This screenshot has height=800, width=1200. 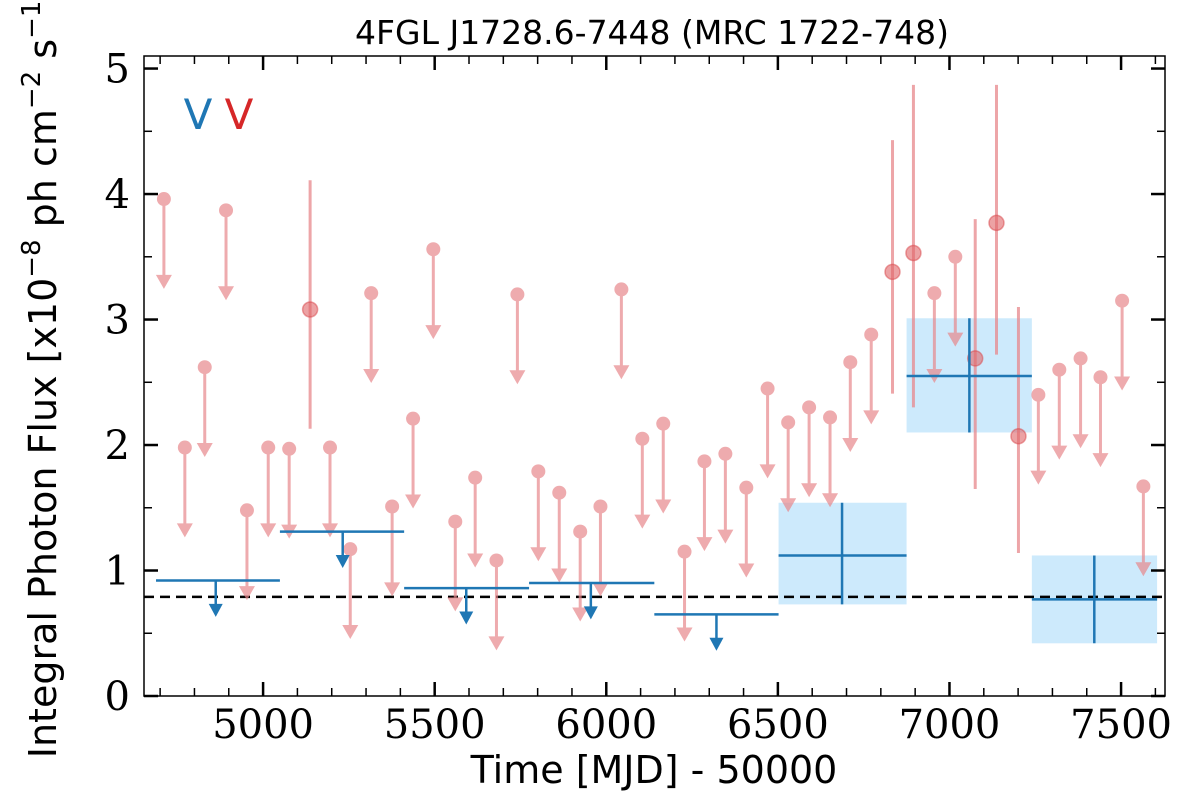 What do you see at coordinates (43, 518) in the screenshot?
I see `y-label-prefix: Integral Photon Flux [x10` at bounding box center [43, 518].